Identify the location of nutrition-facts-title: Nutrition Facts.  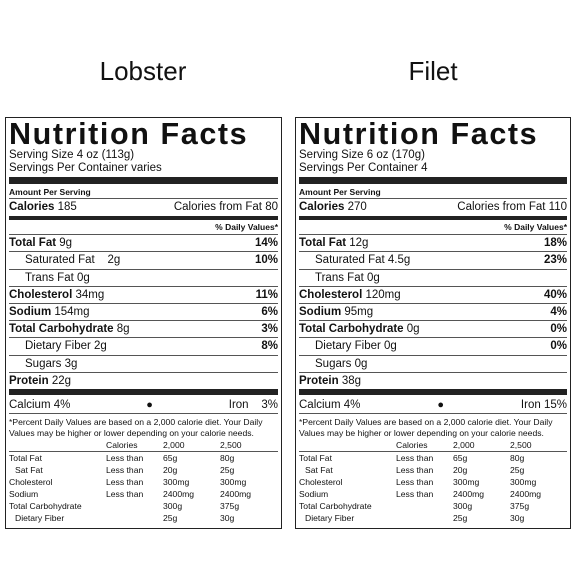
(129, 134).